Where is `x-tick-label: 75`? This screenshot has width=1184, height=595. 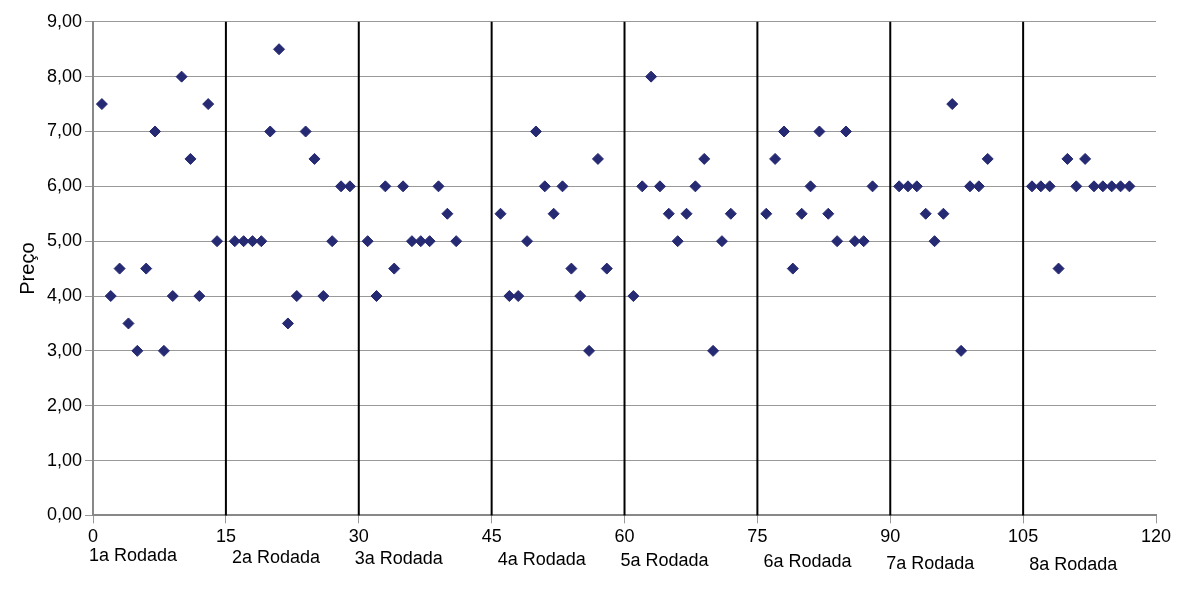
x-tick-label: 75 is located at coordinates (757, 536).